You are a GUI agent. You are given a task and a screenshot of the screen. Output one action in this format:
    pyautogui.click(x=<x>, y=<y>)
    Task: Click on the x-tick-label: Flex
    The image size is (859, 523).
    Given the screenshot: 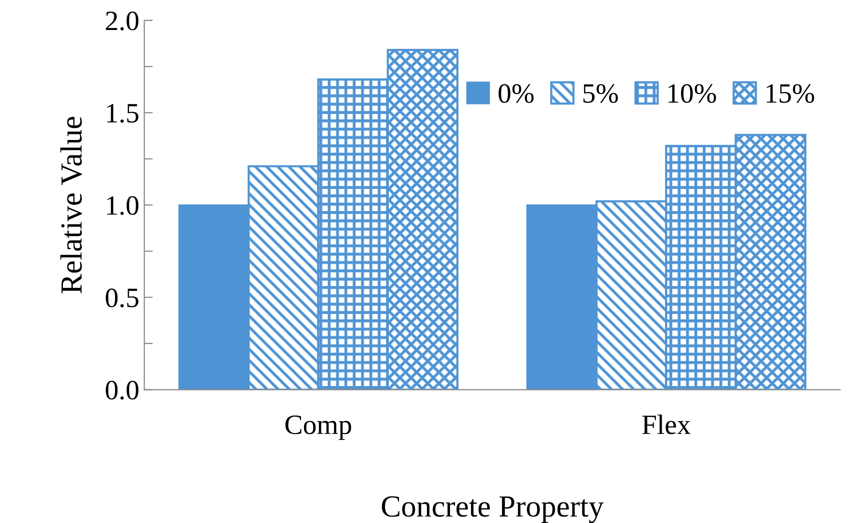 What is the action you would take?
    pyautogui.click(x=666, y=424)
    